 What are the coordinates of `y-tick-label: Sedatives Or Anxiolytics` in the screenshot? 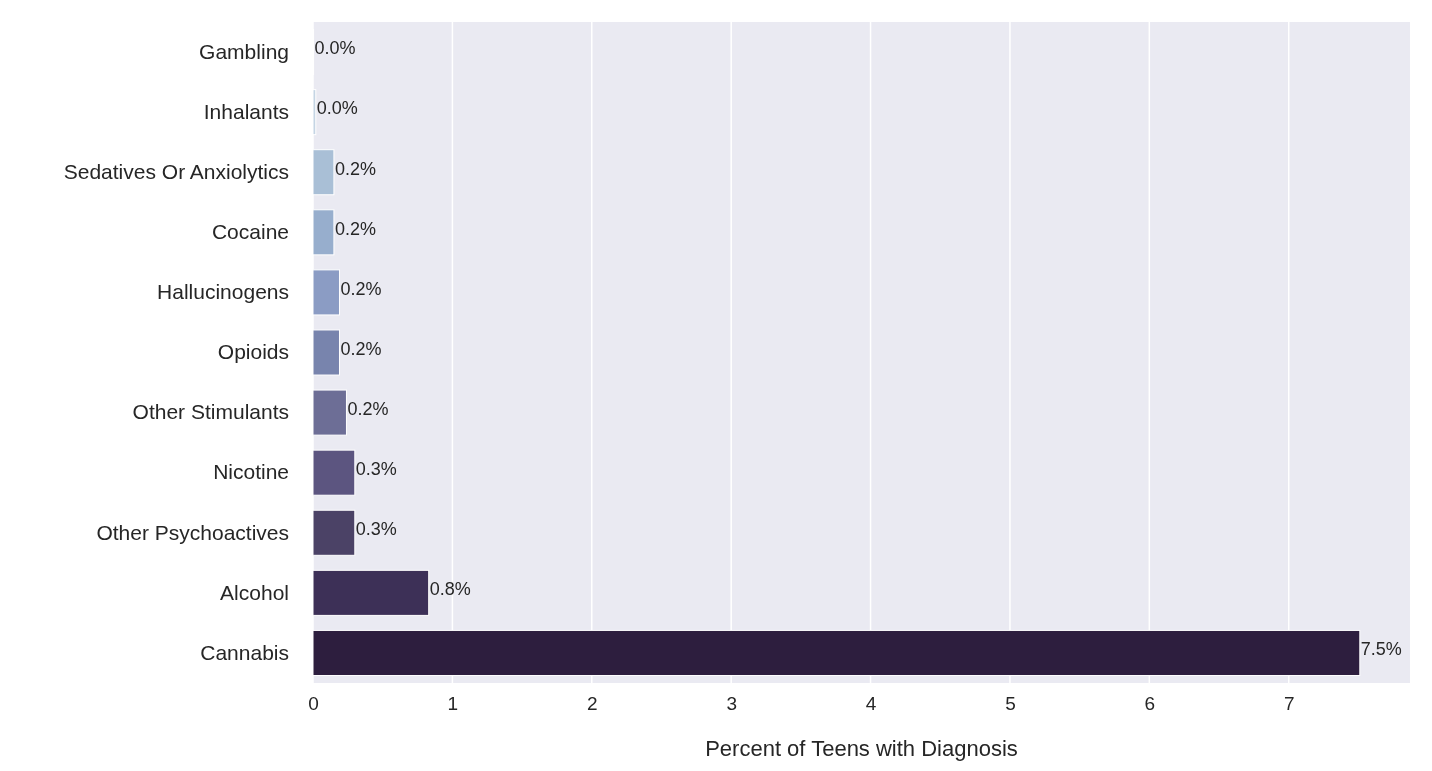 It's located at (176, 171).